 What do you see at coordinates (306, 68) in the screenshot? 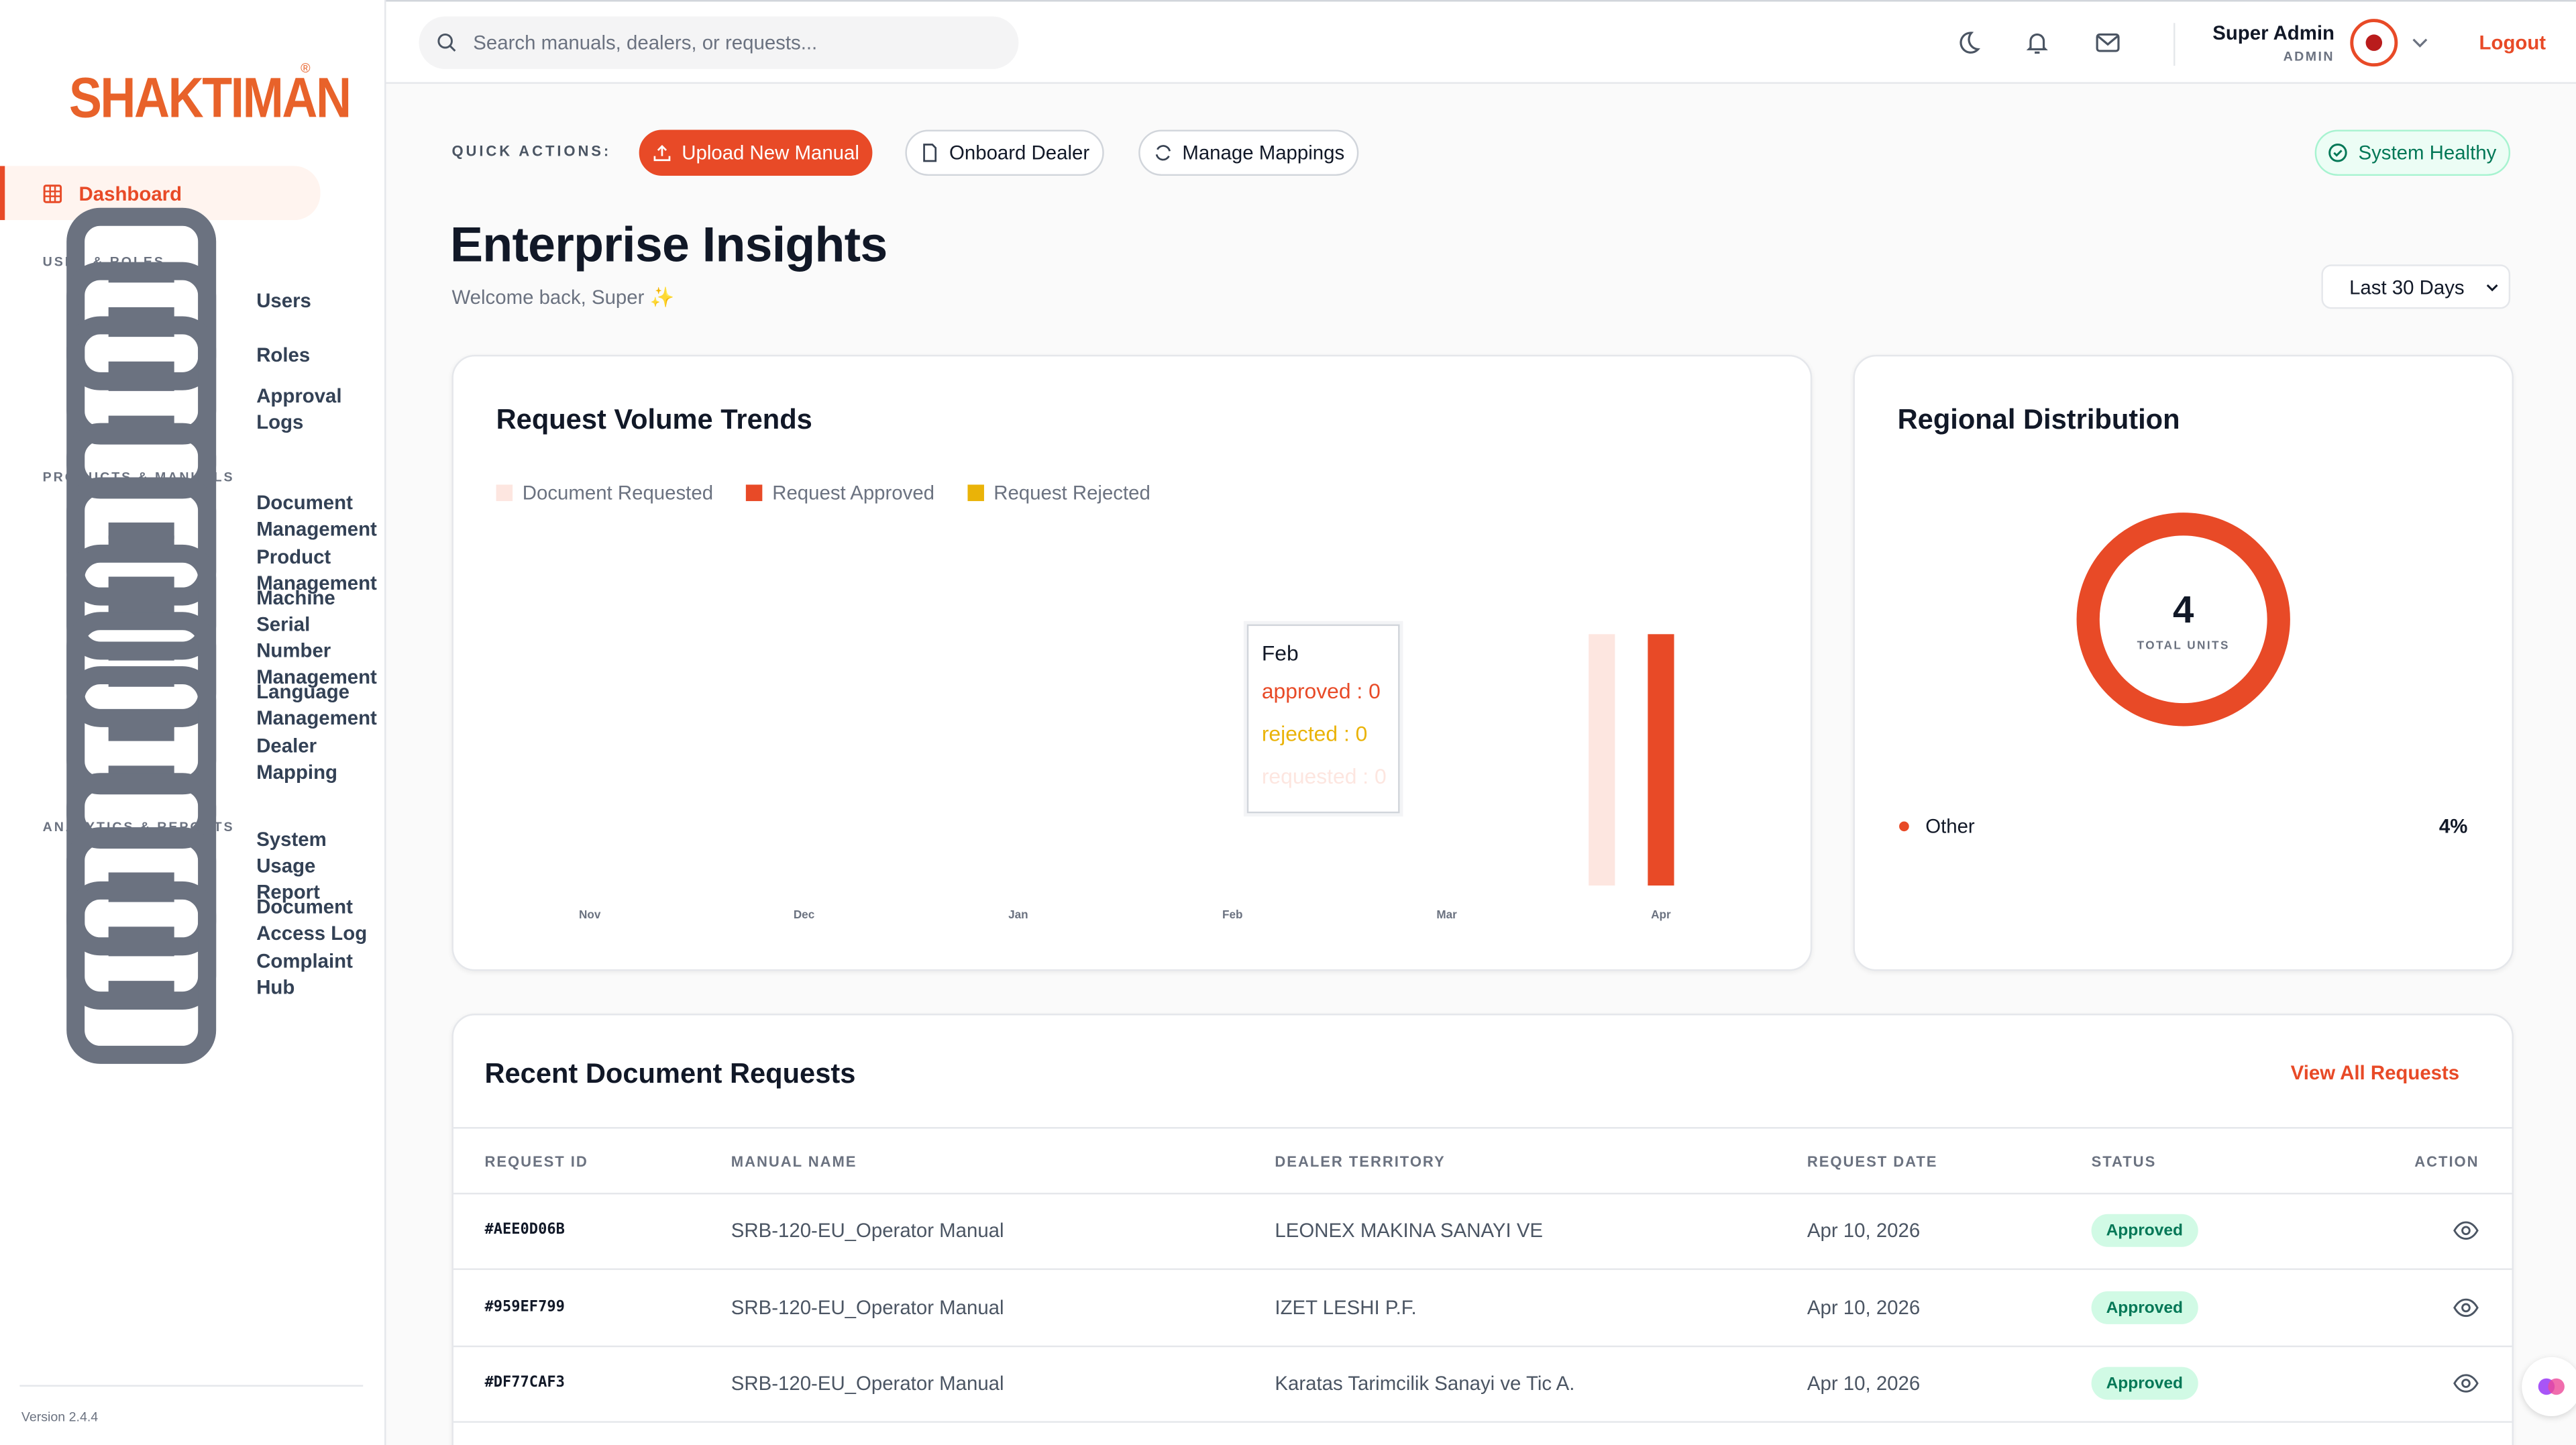
I see `brand-mark: ®` at bounding box center [306, 68].